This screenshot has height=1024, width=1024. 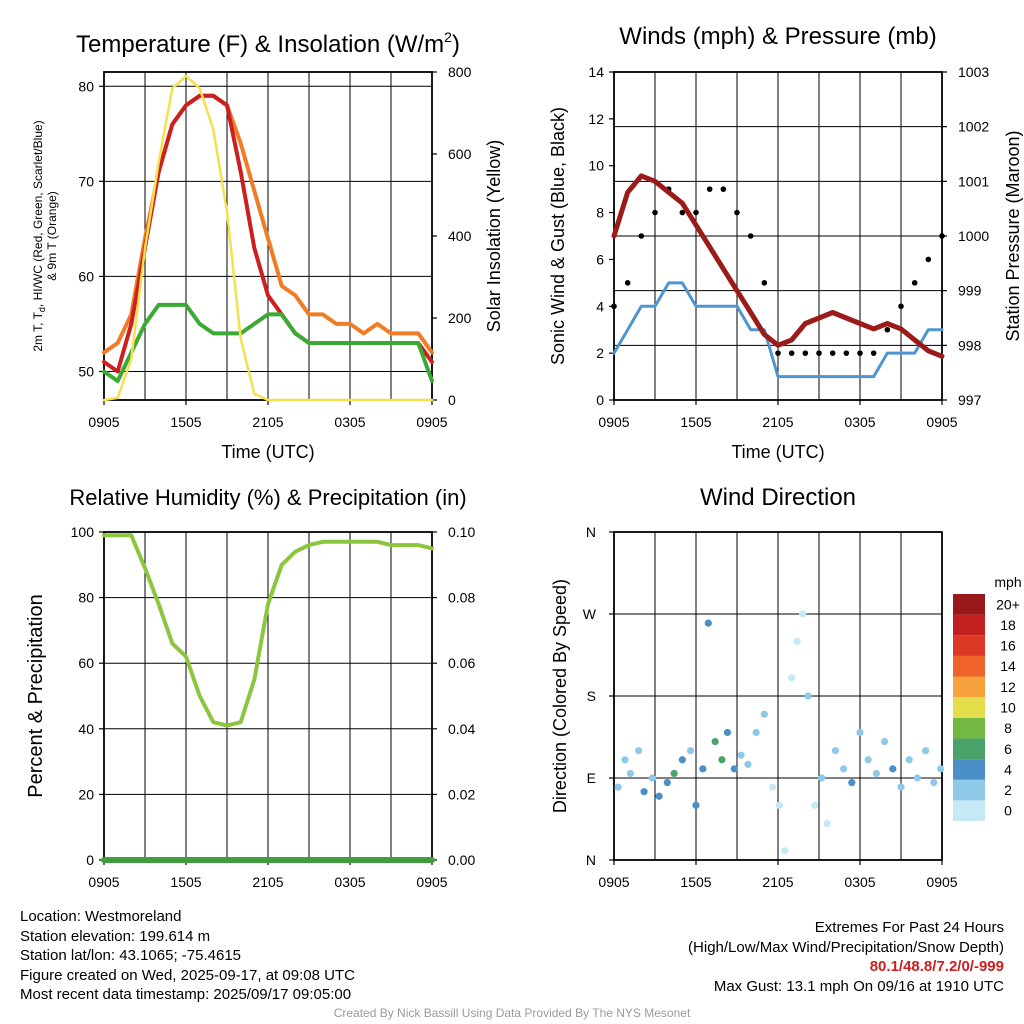 I want to click on precip-ytick-right-label: 0.08, so click(x=461, y=598).